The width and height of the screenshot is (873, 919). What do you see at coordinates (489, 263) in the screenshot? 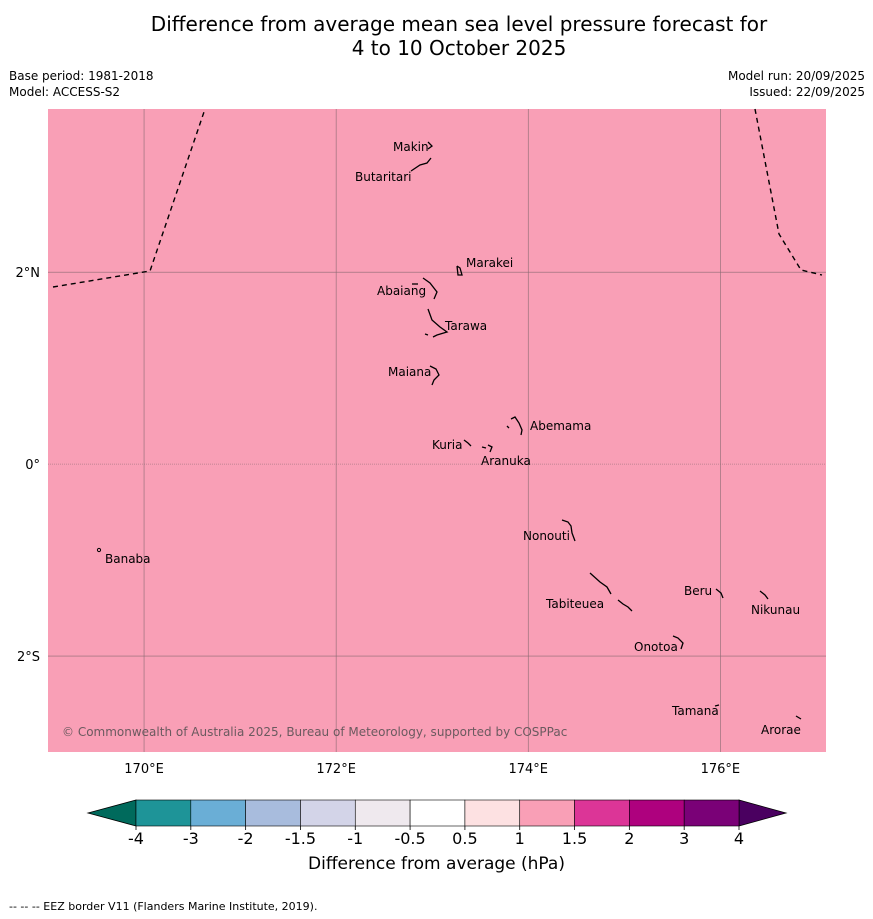
I see `place-label-marakei: Marakei` at bounding box center [489, 263].